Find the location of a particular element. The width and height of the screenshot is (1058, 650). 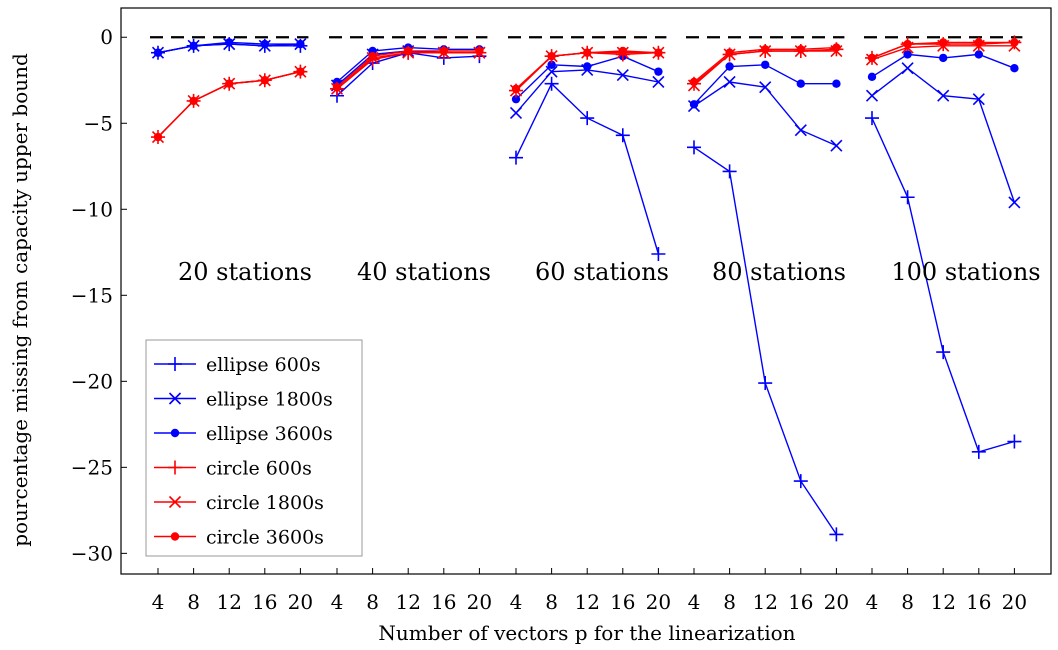

legend-box is located at coordinates (254, 448).